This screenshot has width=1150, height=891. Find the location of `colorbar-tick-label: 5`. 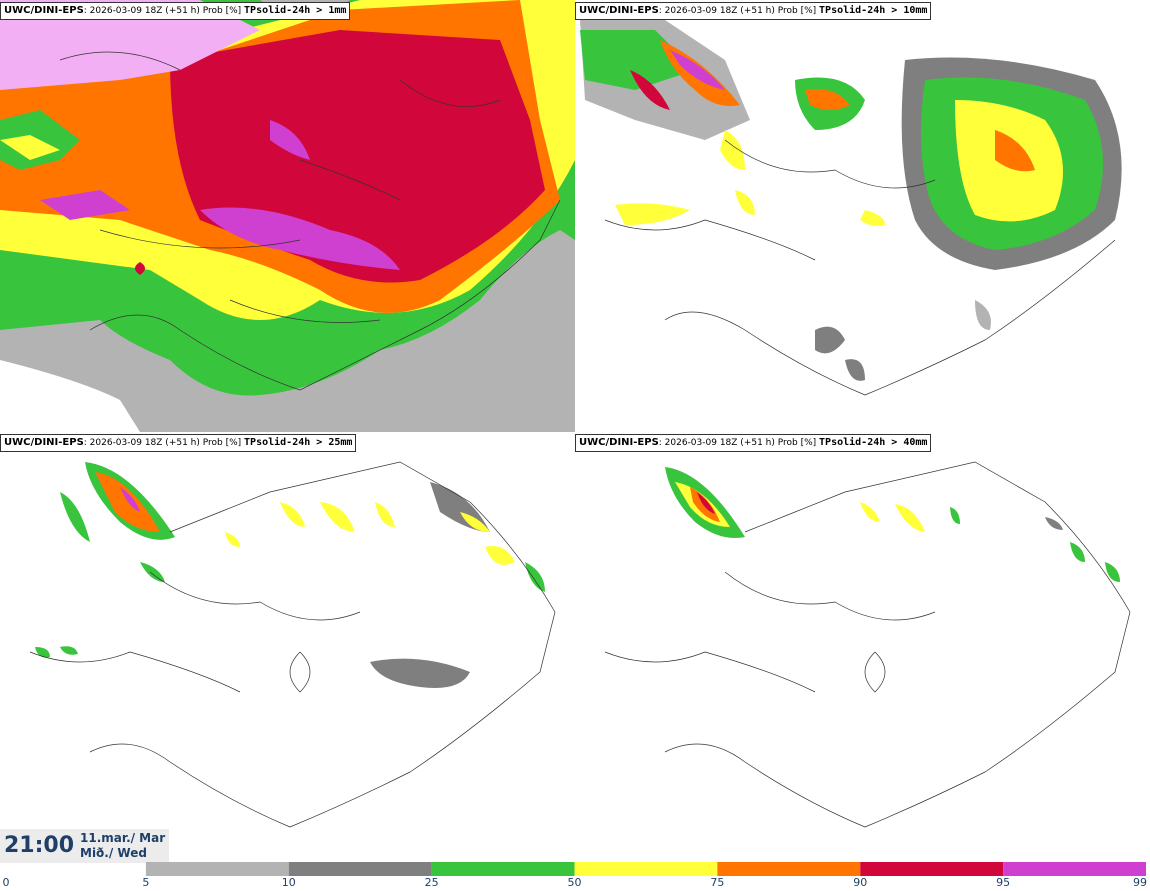

colorbar-tick-label: 5 is located at coordinates (146, 882).